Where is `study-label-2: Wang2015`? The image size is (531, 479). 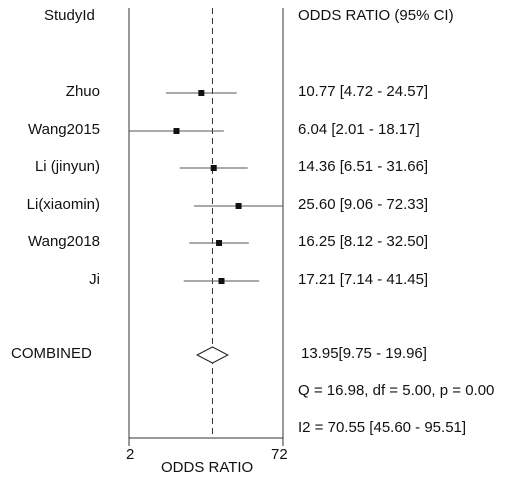 study-label-2: Wang2015 is located at coordinates (64, 129).